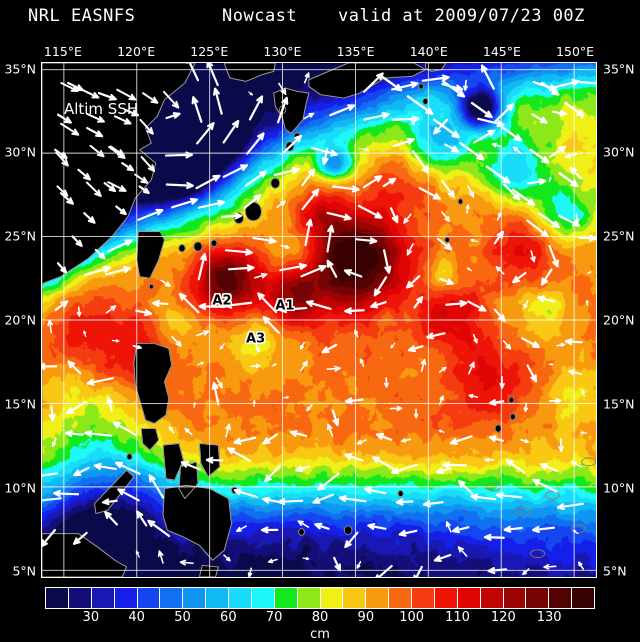  I want to click on colorbar-tick-label: 100, so click(412, 617).